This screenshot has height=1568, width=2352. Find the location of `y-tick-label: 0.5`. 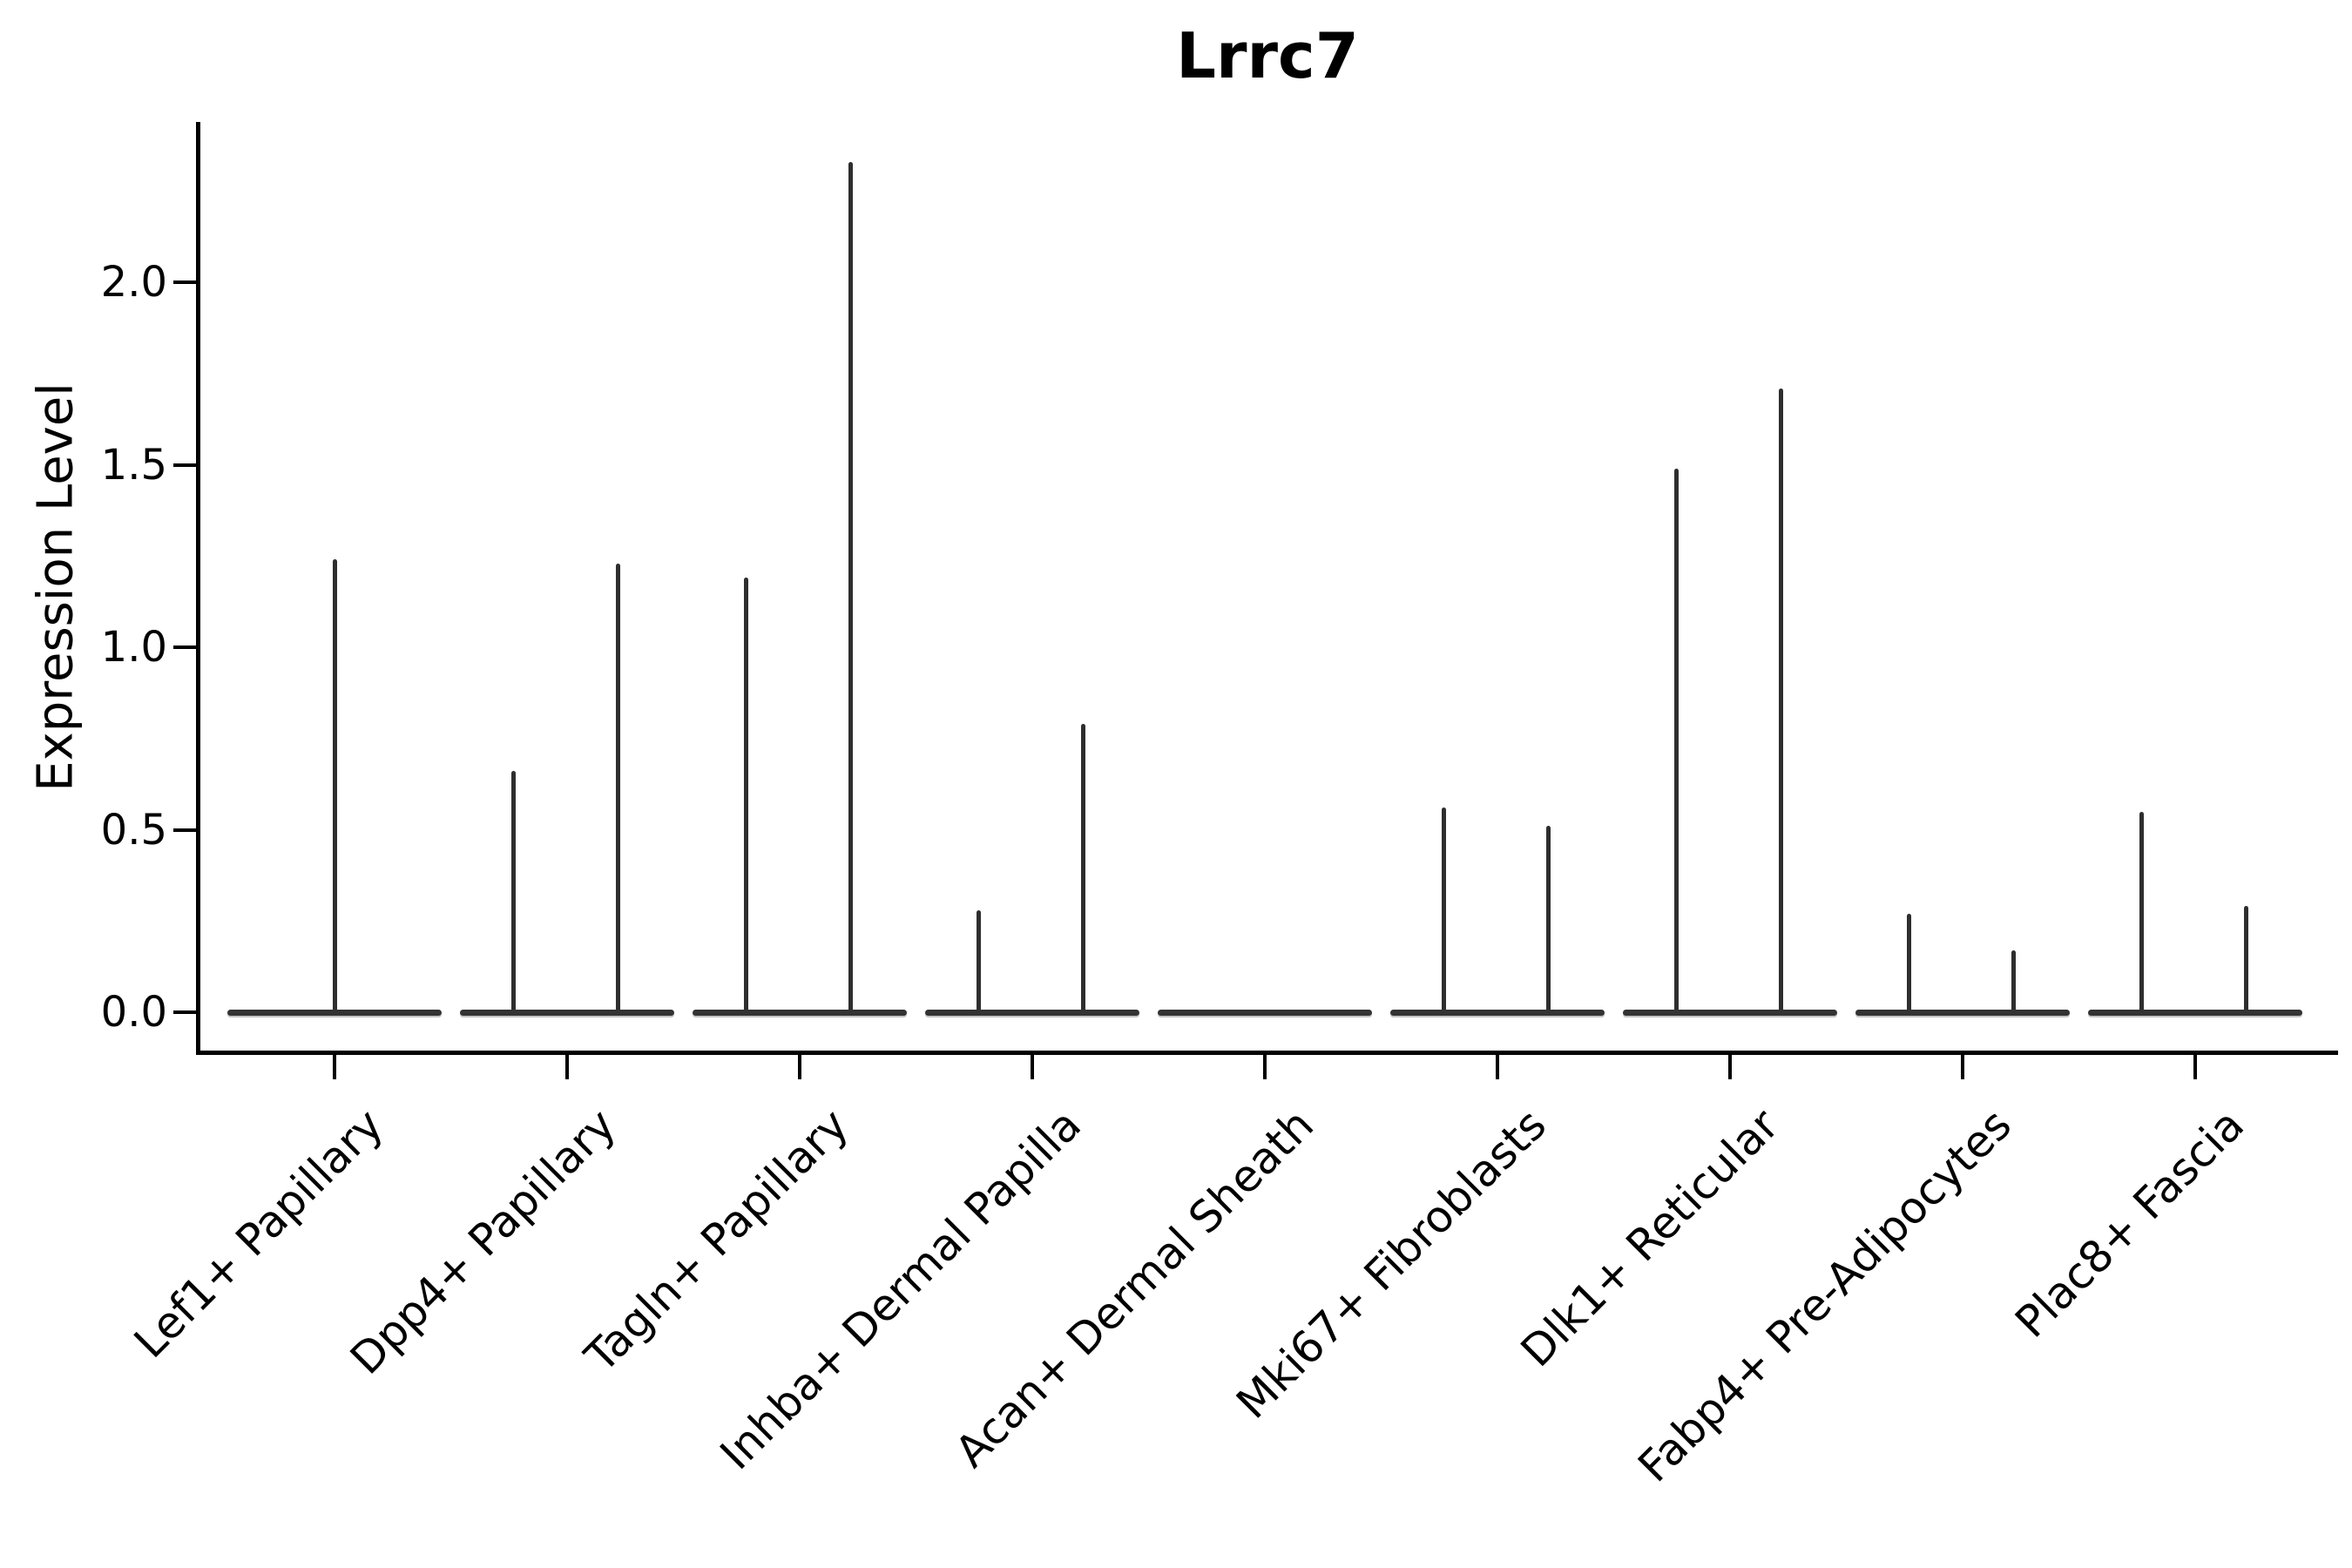

y-tick-label: 0.5 is located at coordinates (134, 830).